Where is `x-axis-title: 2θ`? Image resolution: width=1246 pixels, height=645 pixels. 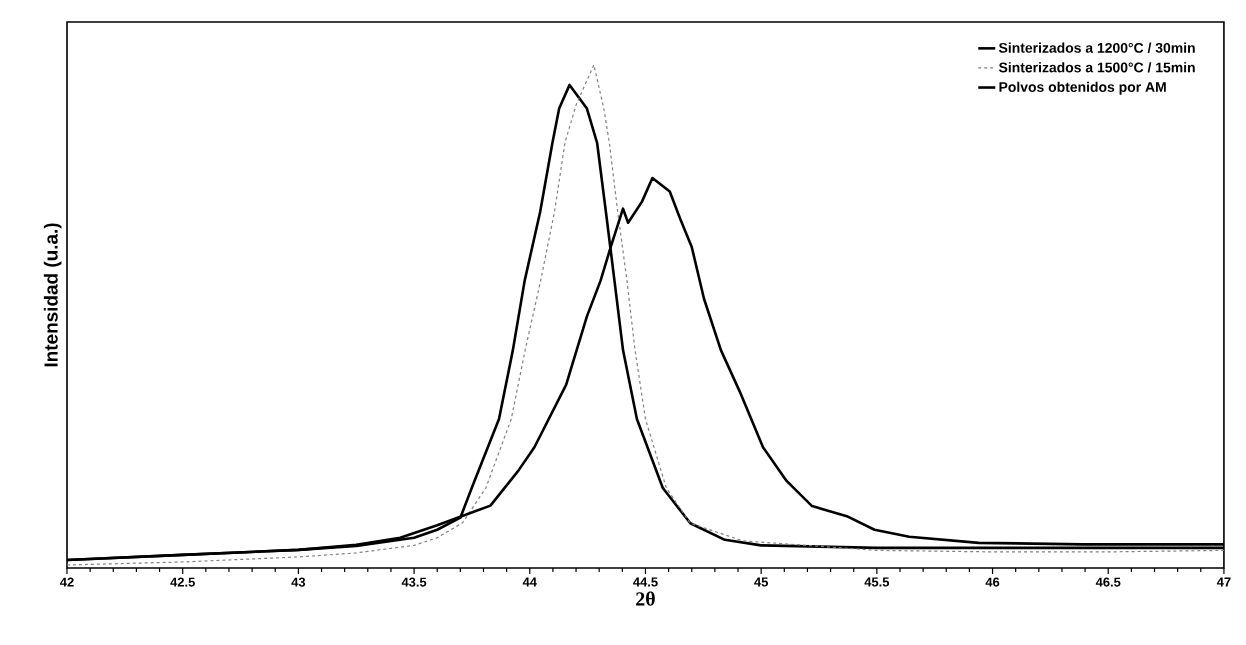 x-axis-title: 2θ is located at coordinates (645, 598).